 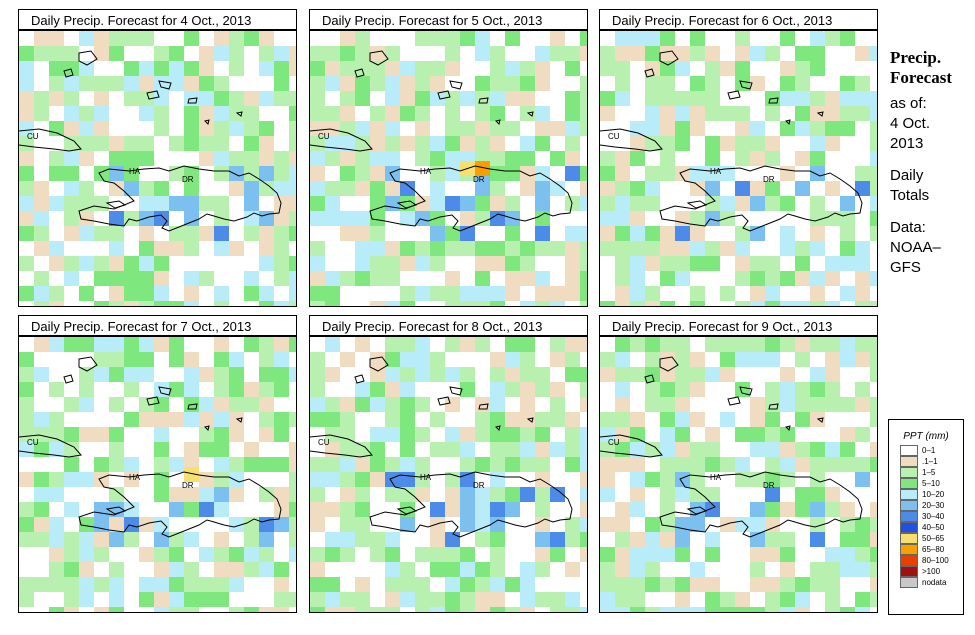 I want to click on asof-year: 2013, so click(x=907, y=143).